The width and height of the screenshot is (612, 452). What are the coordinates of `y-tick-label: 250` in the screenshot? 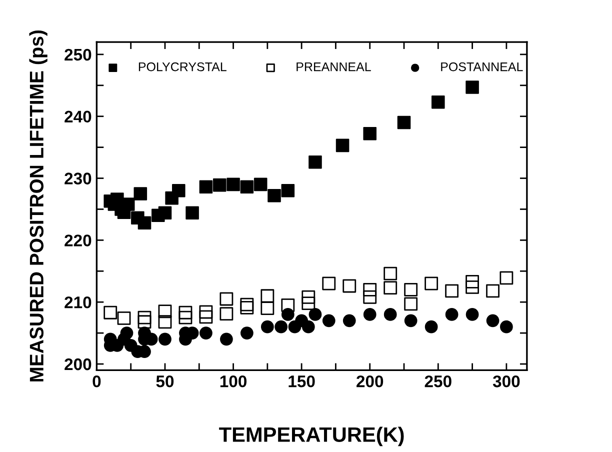 It's located at (78, 54).